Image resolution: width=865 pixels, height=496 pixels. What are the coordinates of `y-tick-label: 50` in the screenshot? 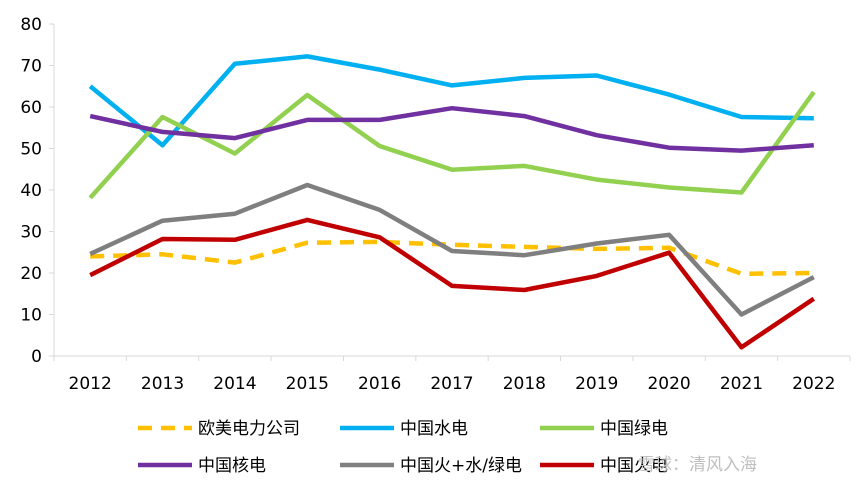 It's located at (31, 150).